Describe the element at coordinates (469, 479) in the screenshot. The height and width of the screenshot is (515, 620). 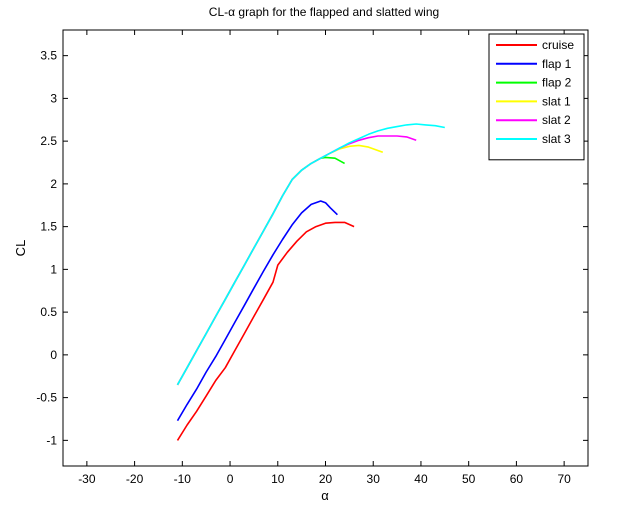
I see `x-tick-label: 50` at that location.